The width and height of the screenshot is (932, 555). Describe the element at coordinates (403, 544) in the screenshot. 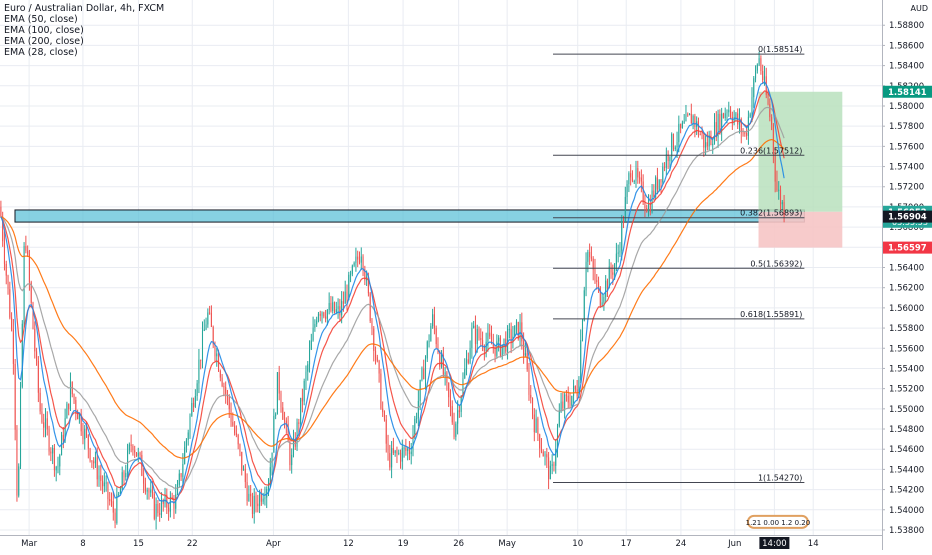

I see `time-tick-label: 19` at that location.